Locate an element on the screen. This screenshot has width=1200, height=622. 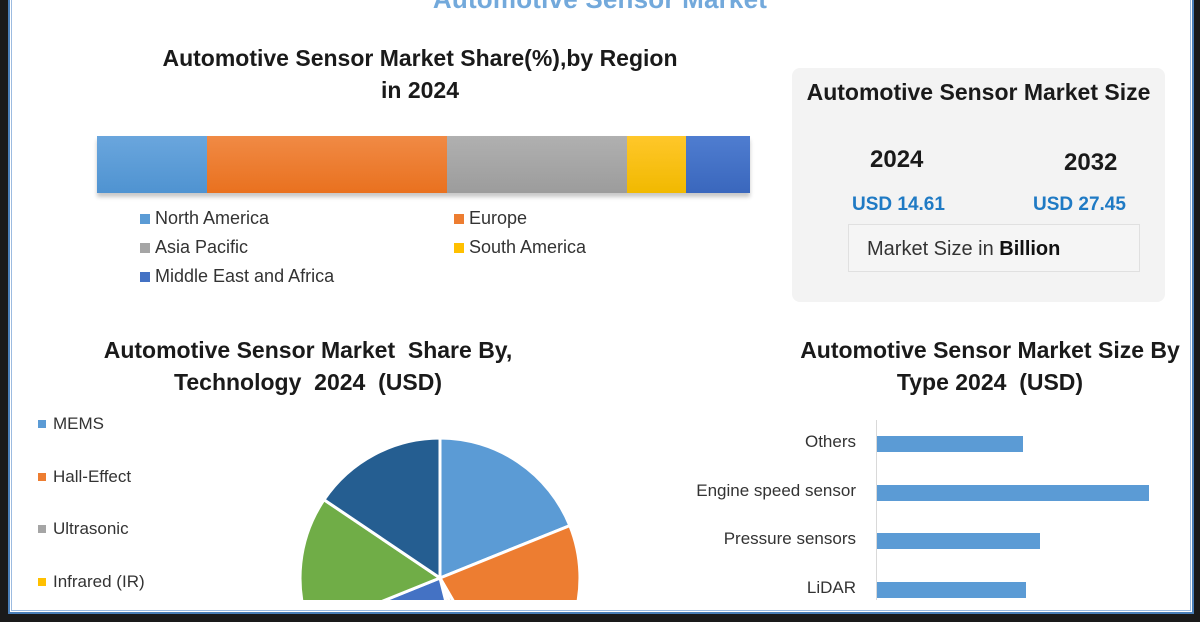
region-stacked-bar is located at coordinates (423, 164).